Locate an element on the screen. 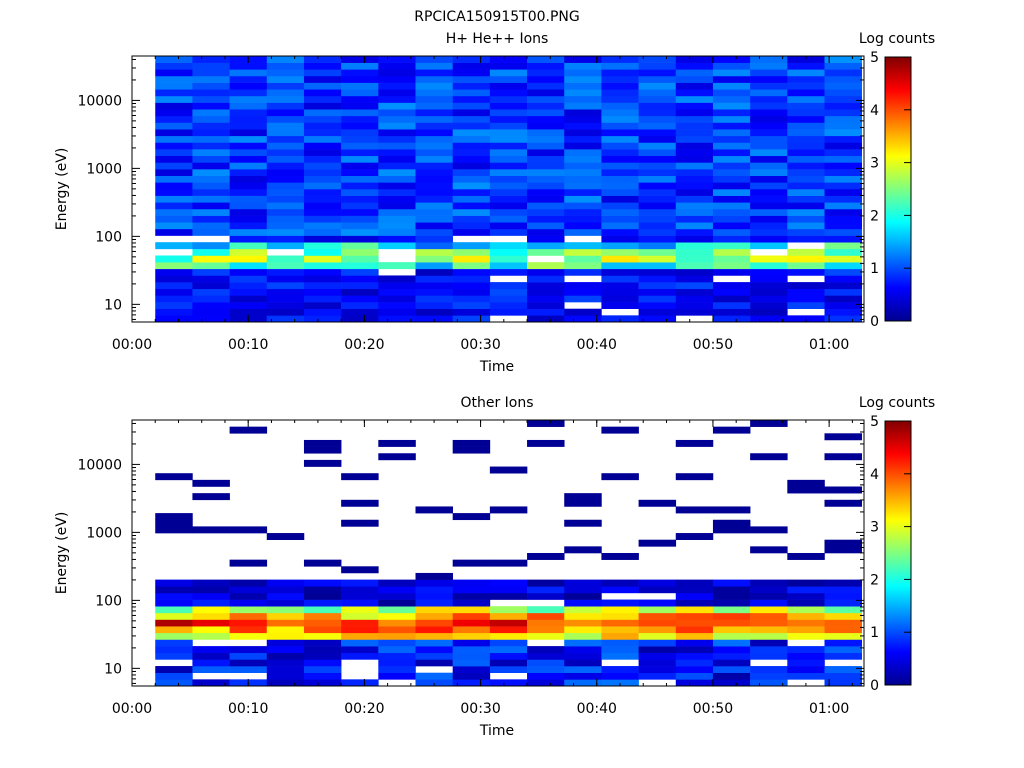  colorbar-tick-label: 2 is located at coordinates (874, 216).